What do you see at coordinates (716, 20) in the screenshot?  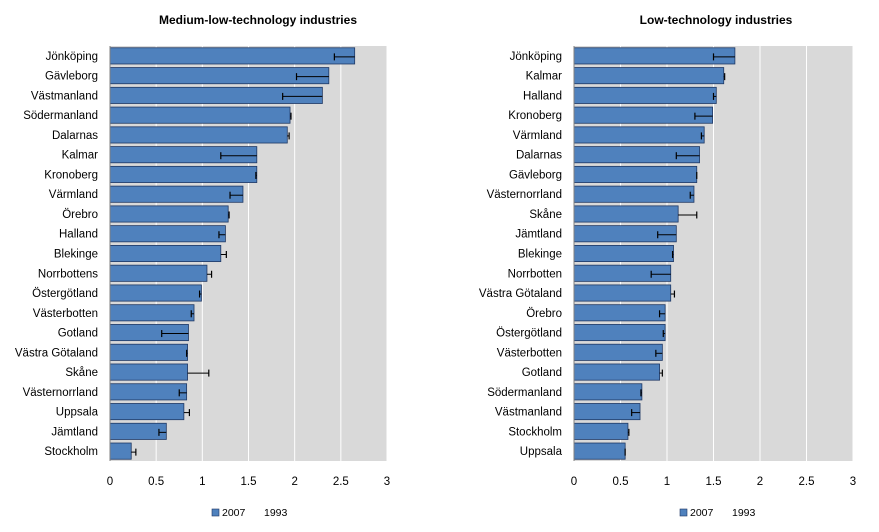 I see `chart-title: Low-technology industries` at bounding box center [716, 20].